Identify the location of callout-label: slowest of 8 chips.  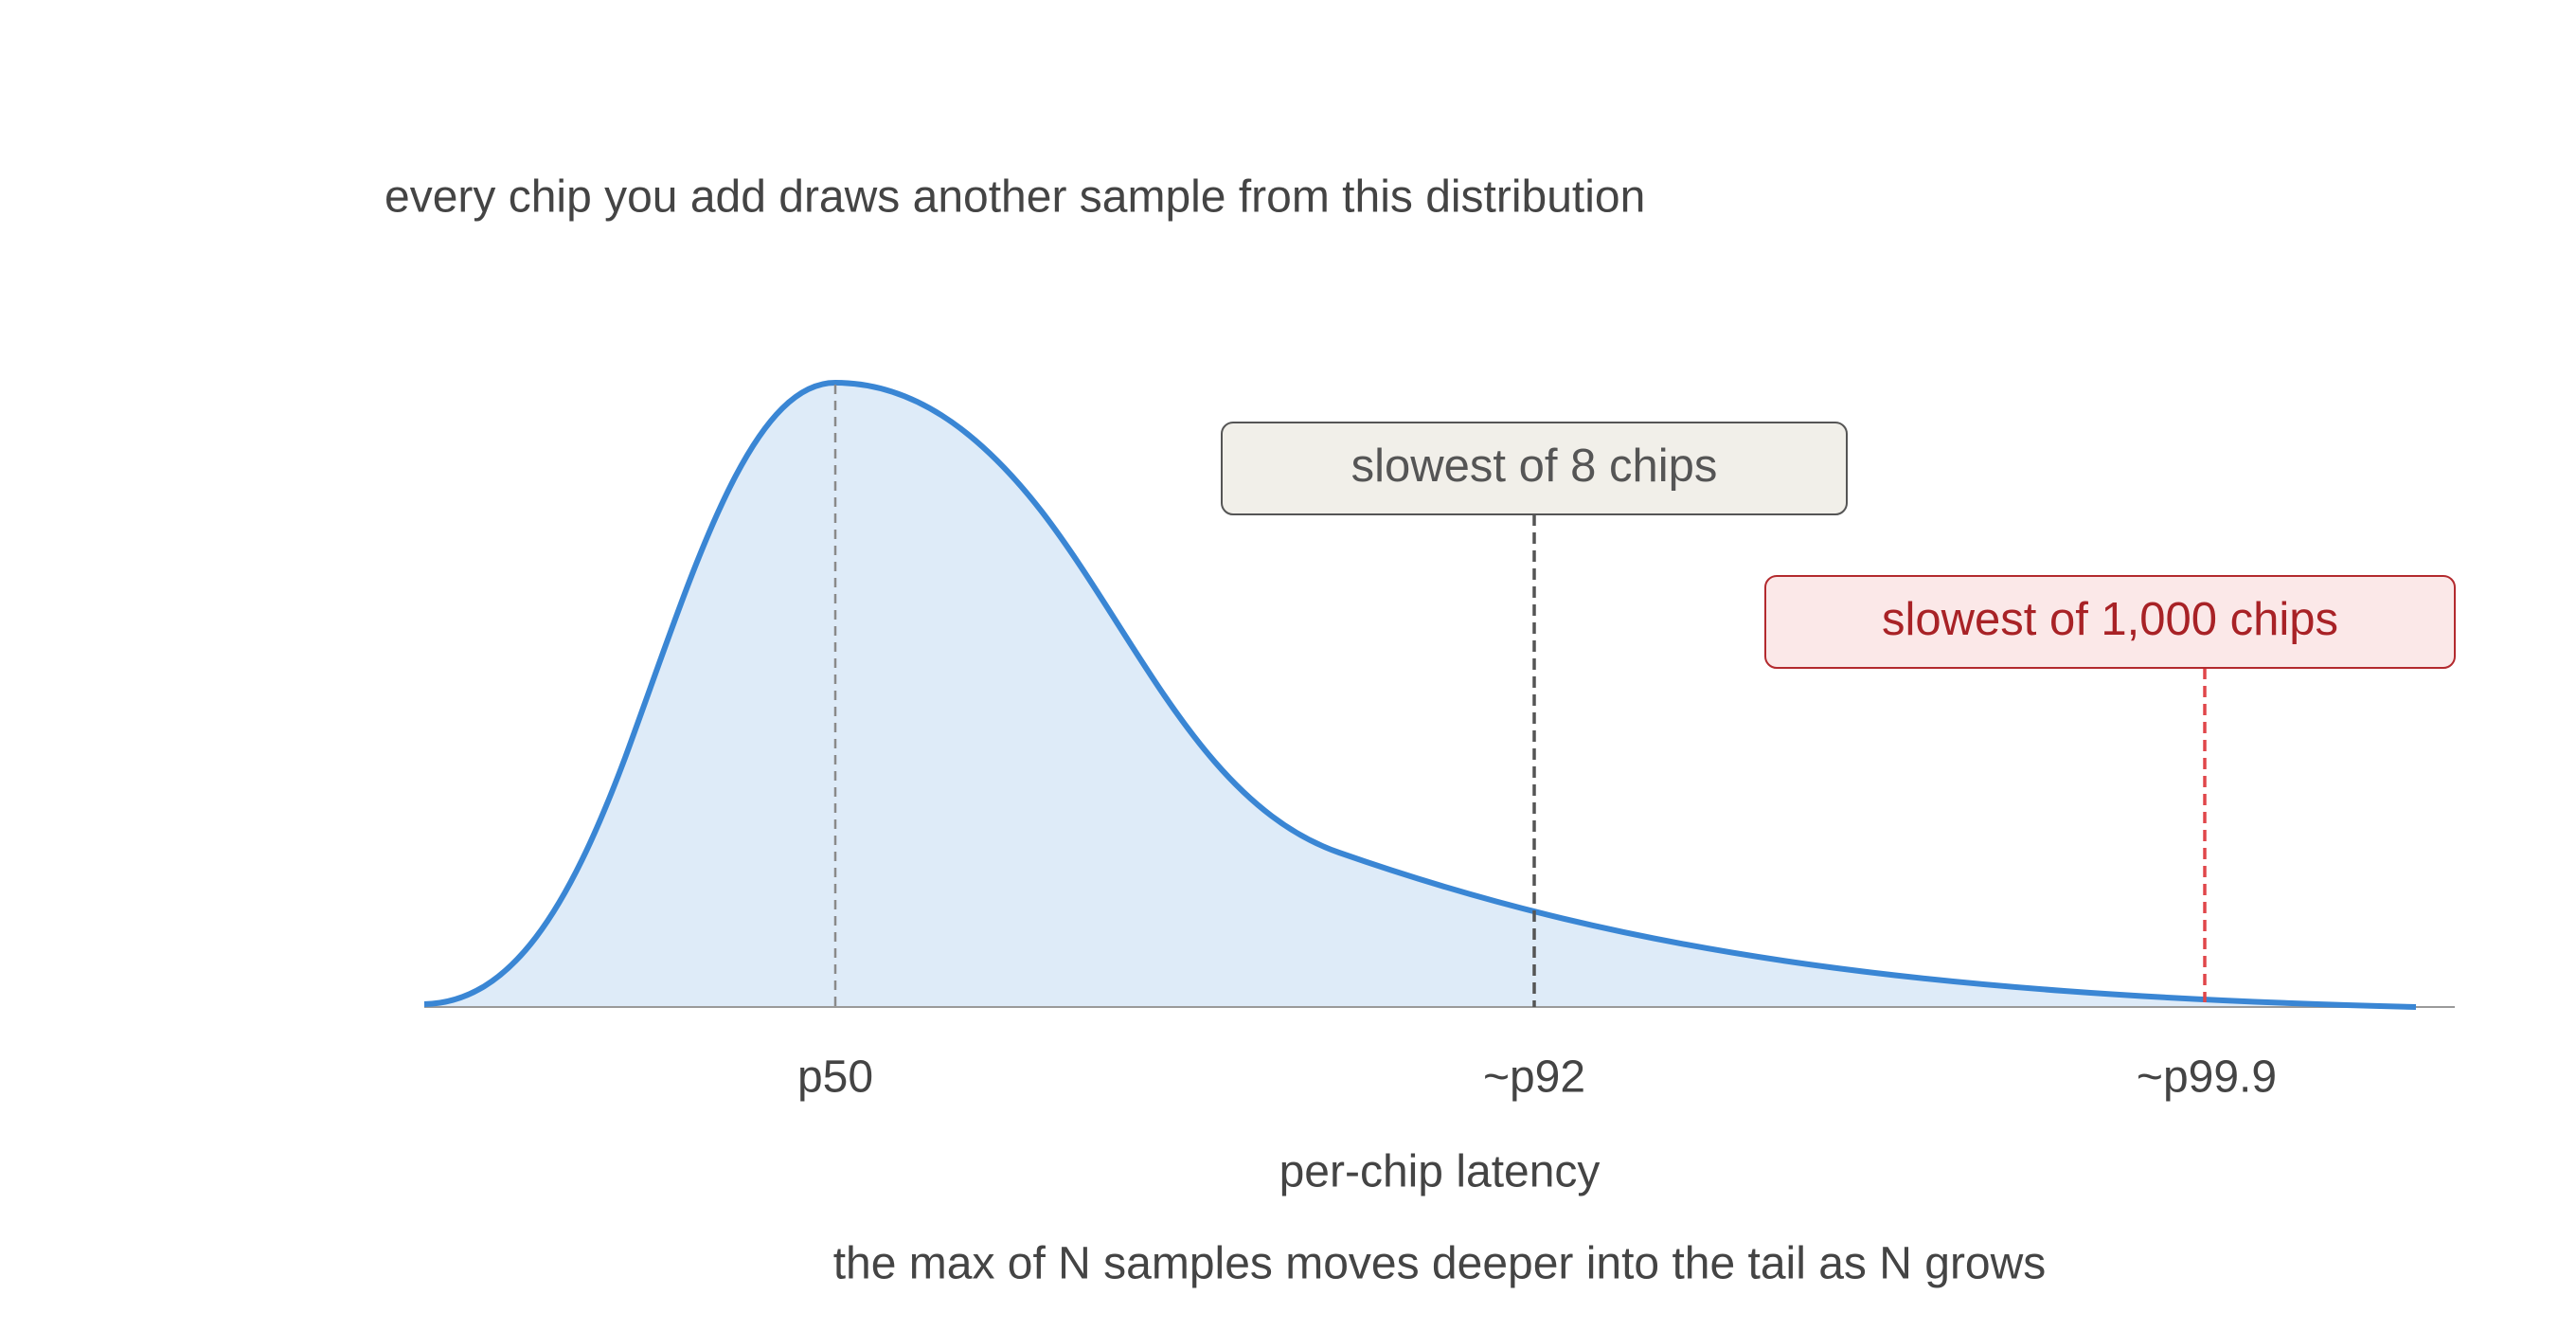
(1534, 466).